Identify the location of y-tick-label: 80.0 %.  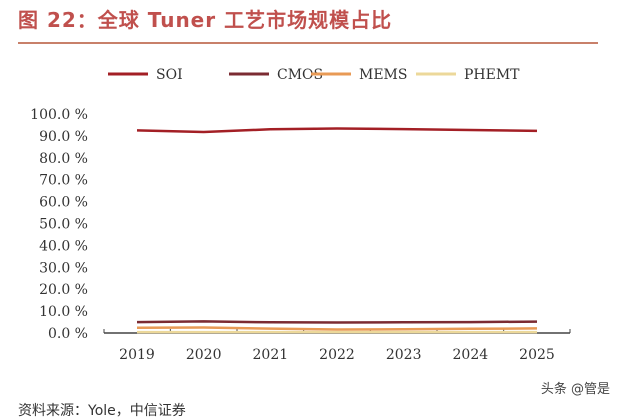
(63, 159).